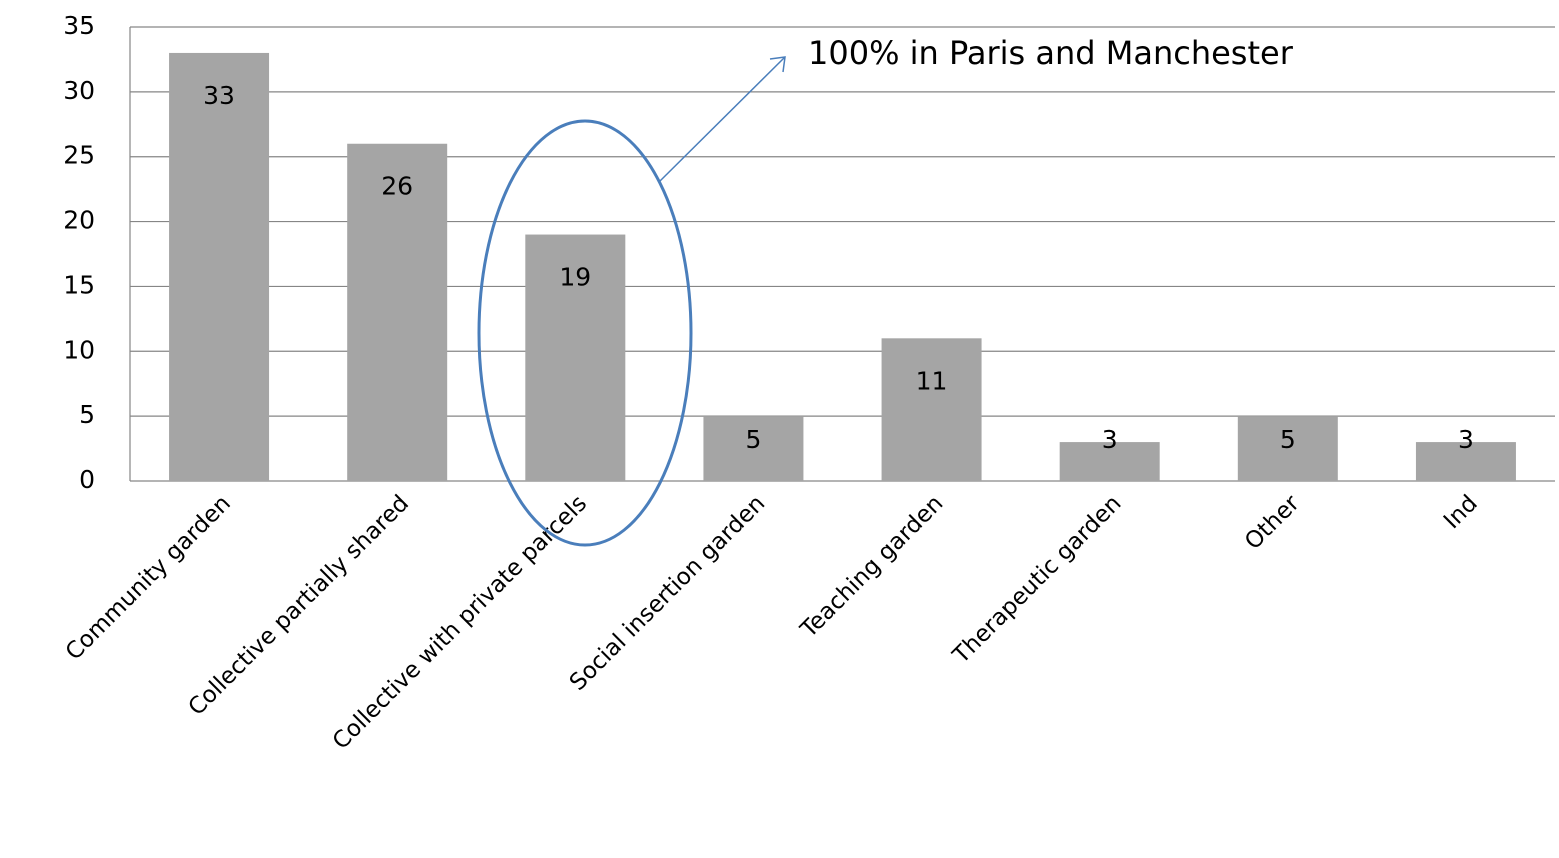 This screenshot has height=858, width=1559. What do you see at coordinates (87, 414) in the screenshot?
I see `y-tick-label: 5` at bounding box center [87, 414].